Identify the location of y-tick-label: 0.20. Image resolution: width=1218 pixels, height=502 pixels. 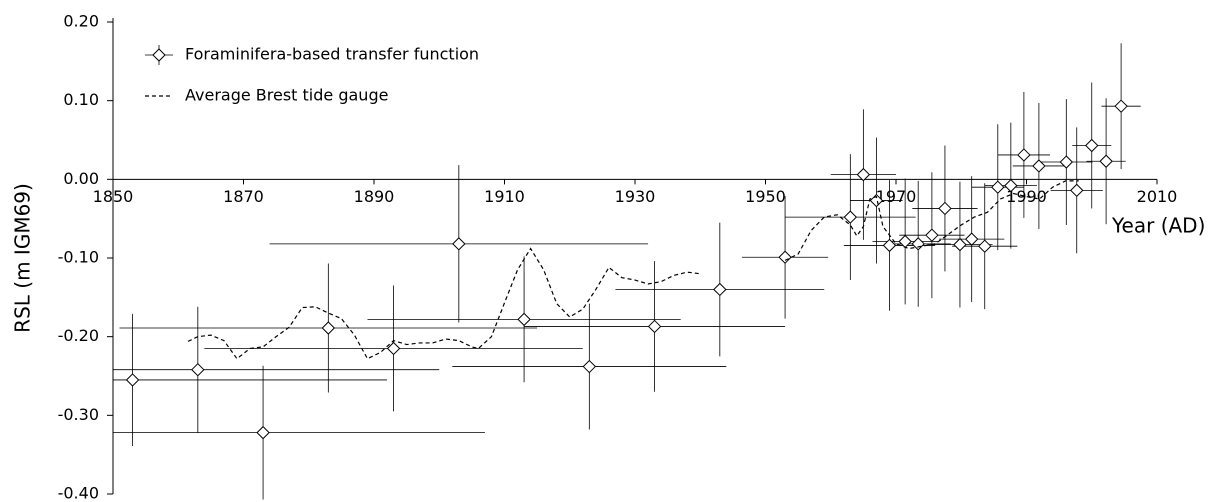
(81, 21).